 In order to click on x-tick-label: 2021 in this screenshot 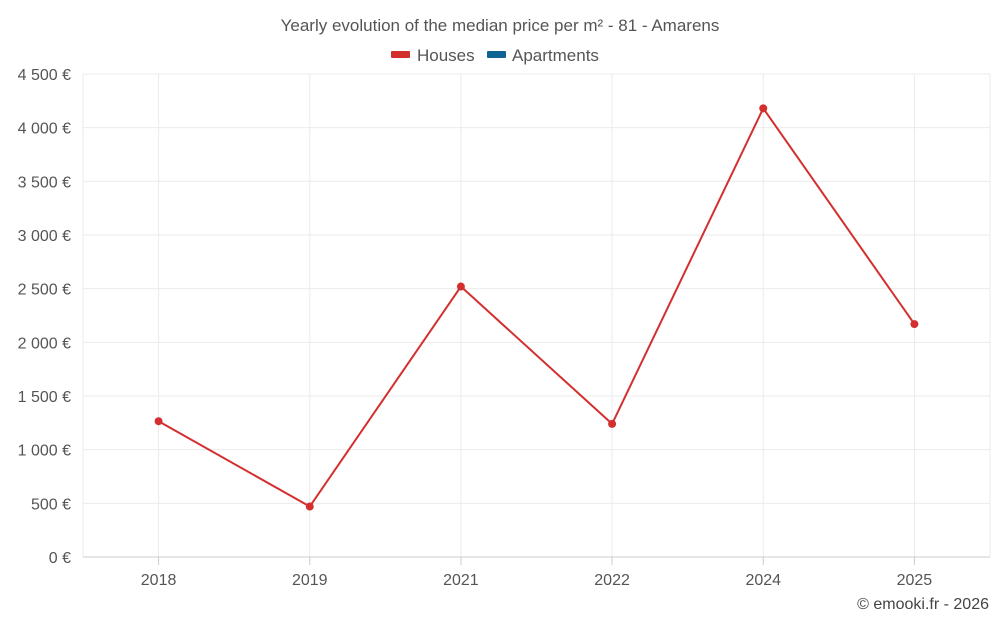, I will do `click(461, 580)`.